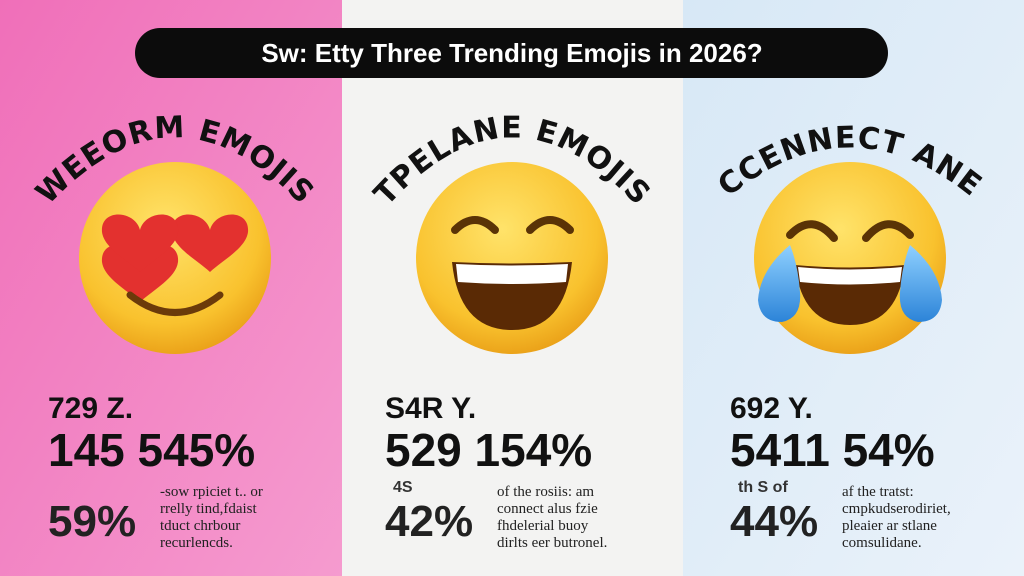 The width and height of the screenshot is (1024, 576). Describe the element at coordinates (151, 450) in the screenshot. I see `stat-large: 145 545%` at that location.